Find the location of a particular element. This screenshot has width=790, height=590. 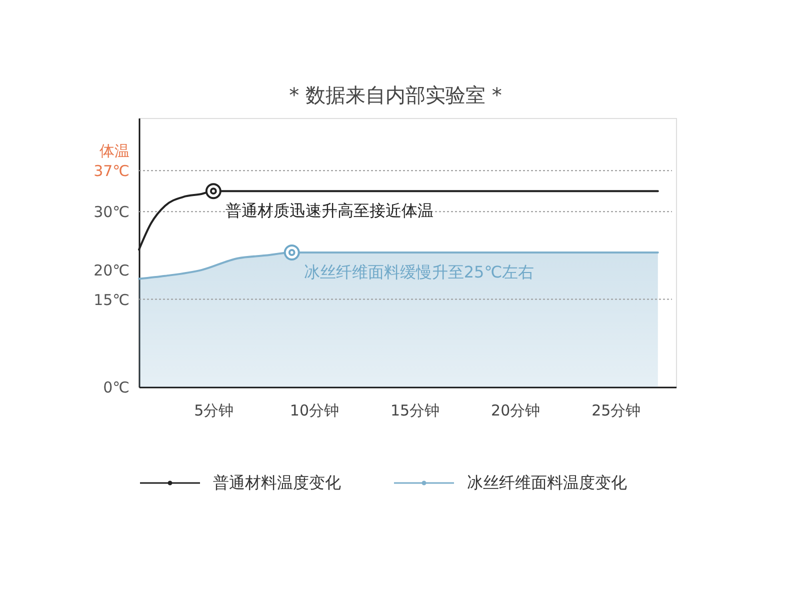

y-tick-label: 15℃ is located at coordinates (112, 299).